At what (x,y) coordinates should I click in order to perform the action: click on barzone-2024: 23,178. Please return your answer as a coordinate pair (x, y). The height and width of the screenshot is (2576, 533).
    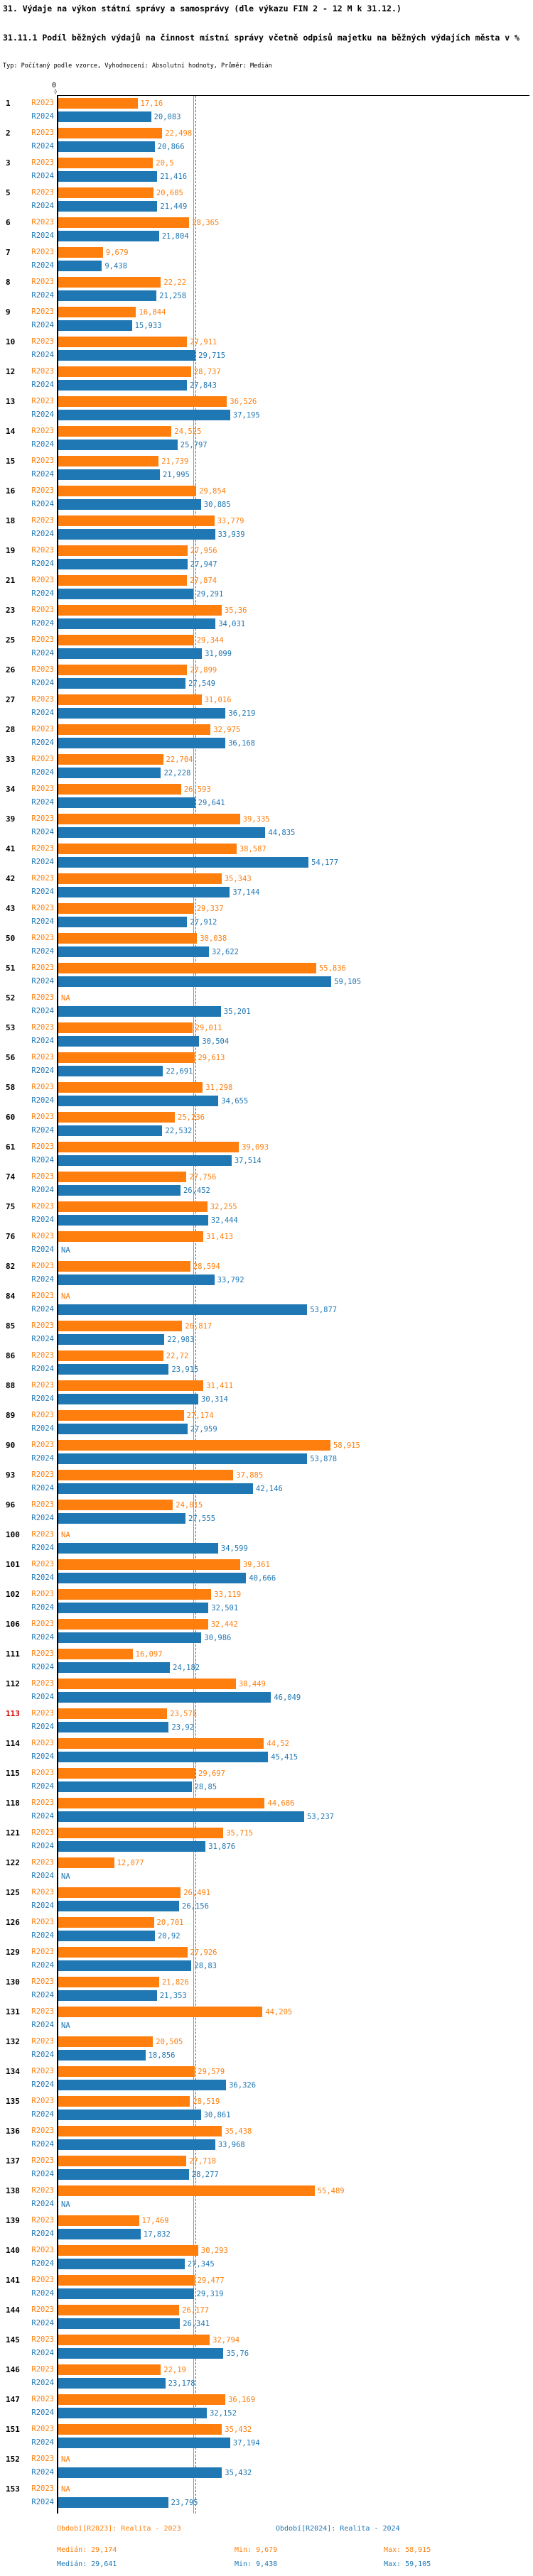
    Looking at the image, I should click on (126, 2383).